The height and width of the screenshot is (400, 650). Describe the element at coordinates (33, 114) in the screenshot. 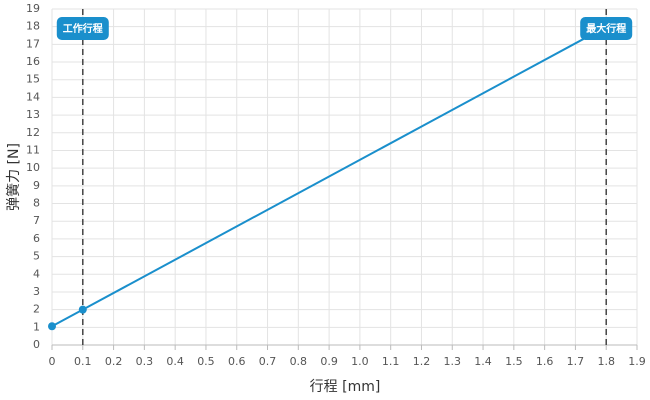

I see `y-tick-label: 13` at that location.